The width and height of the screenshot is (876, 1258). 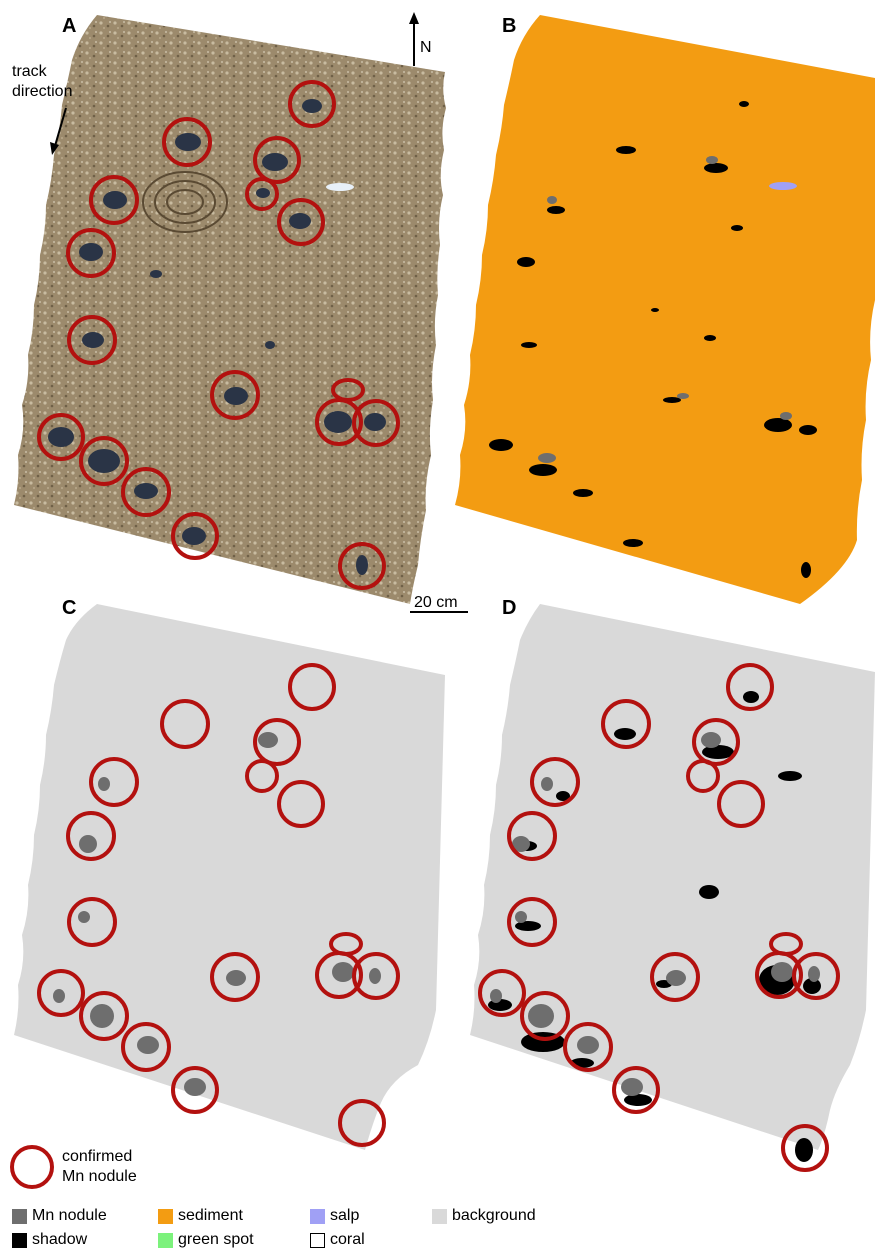 What do you see at coordinates (97, 1156) in the screenshot?
I see `confirmed-legend-line1: confirmed` at bounding box center [97, 1156].